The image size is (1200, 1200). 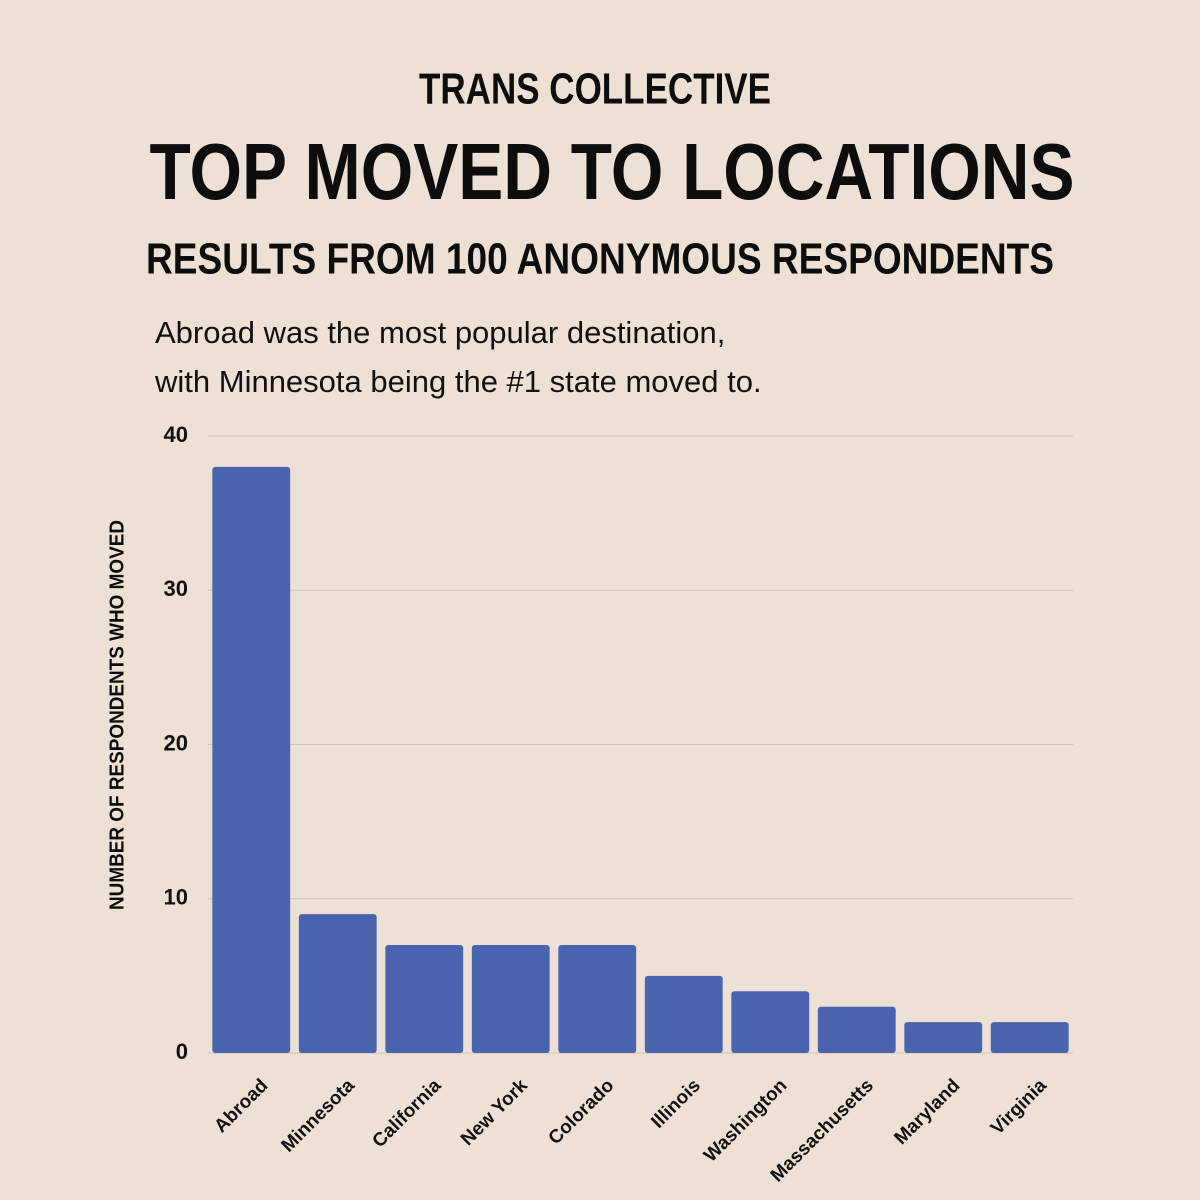 What do you see at coordinates (745, 1120) in the screenshot?
I see `x-tick-label: Washington` at bounding box center [745, 1120].